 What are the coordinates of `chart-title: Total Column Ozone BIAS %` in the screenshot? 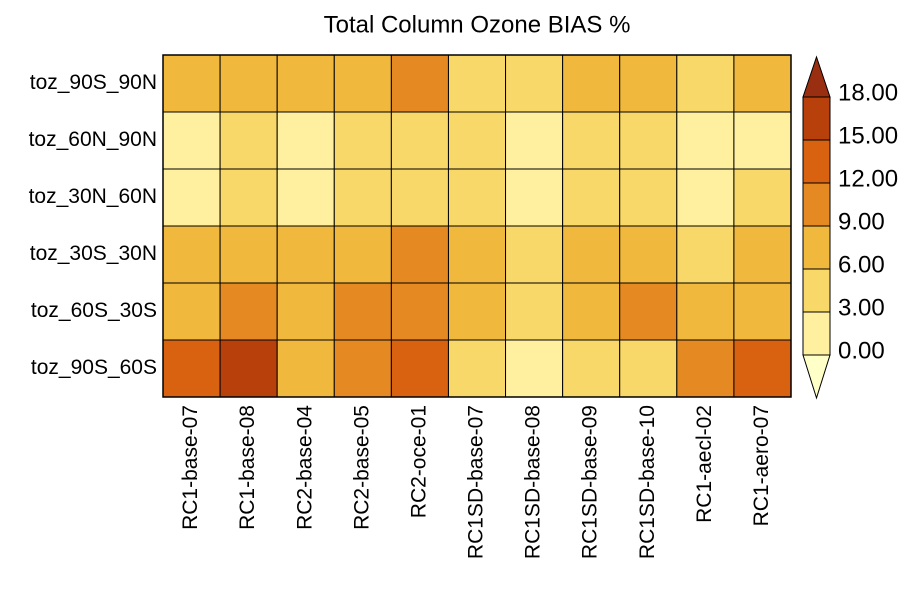 It's located at (477, 24).